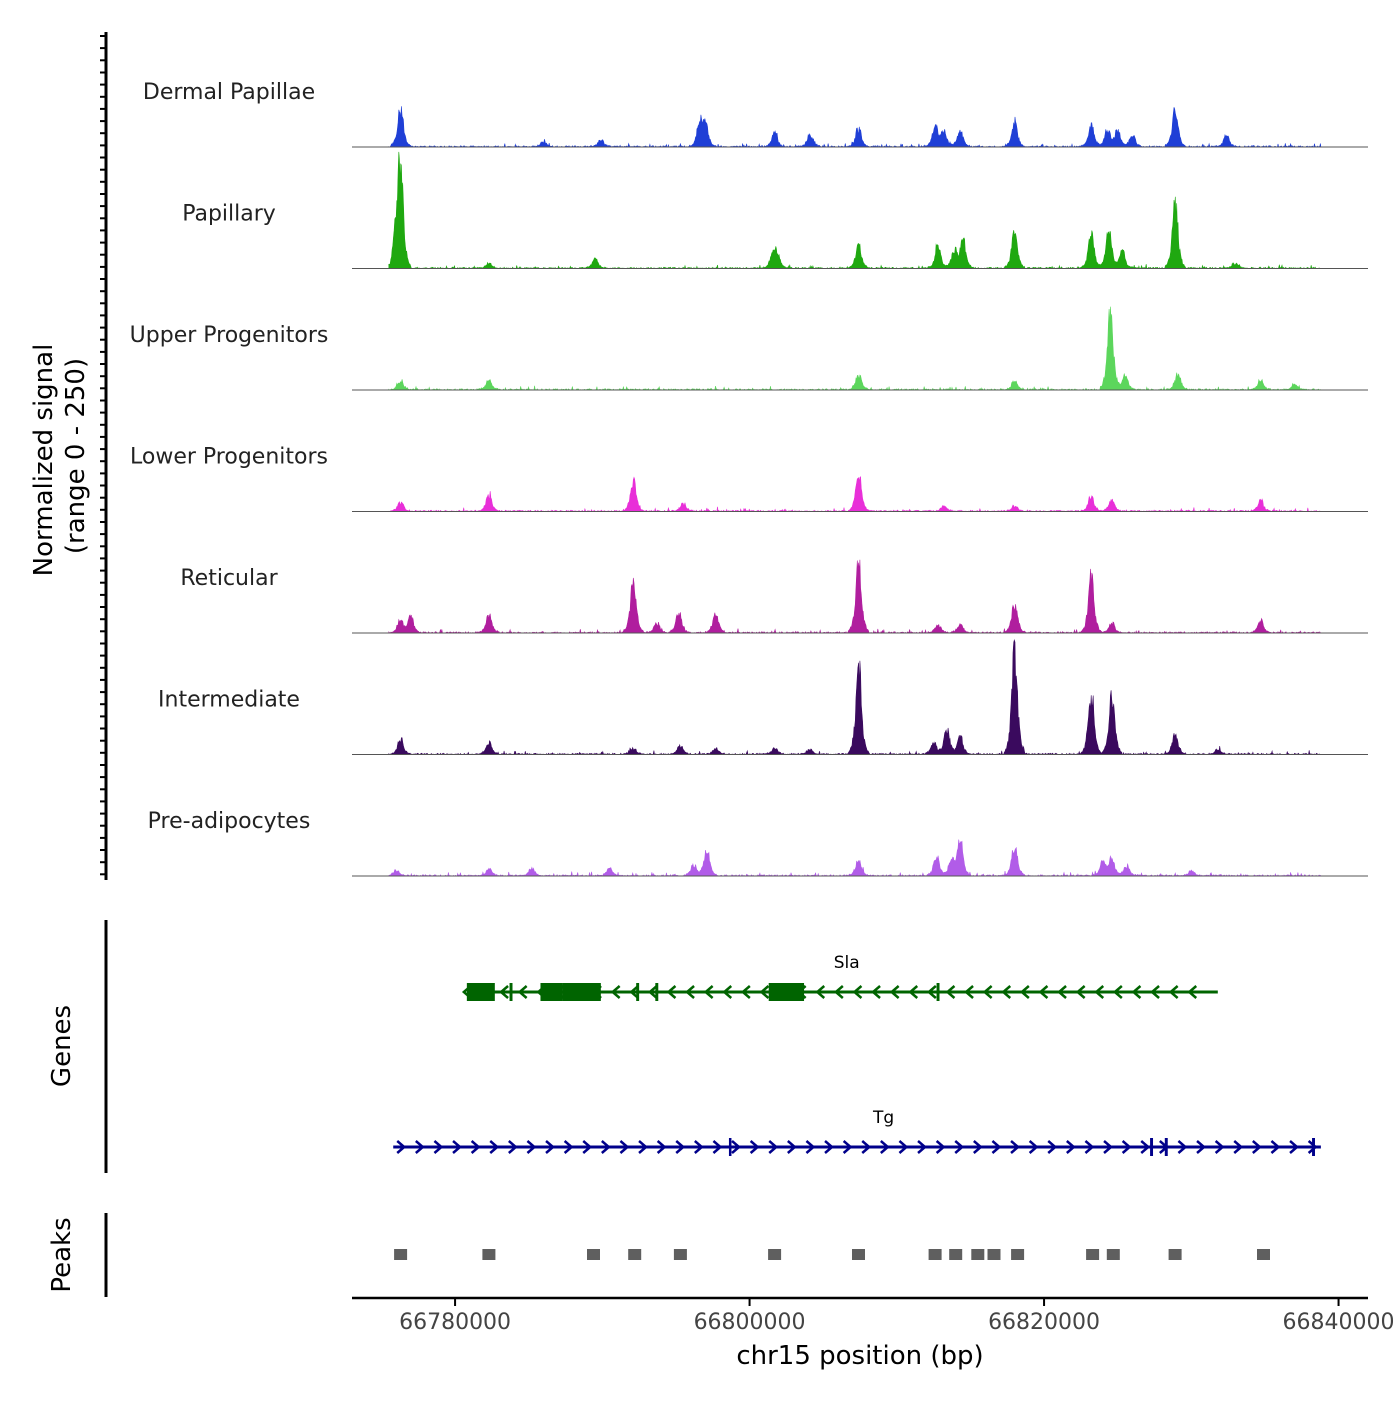 This screenshot has width=1400, height=1404. I want to click on signal-ylabel-range: (range 0 - 250), so click(76, 456).